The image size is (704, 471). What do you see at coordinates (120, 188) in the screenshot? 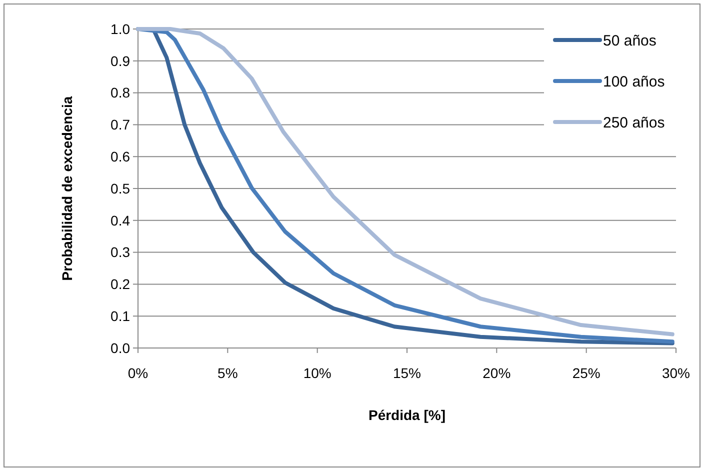
I see `y-tick-label: 0.5` at bounding box center [120, 188].